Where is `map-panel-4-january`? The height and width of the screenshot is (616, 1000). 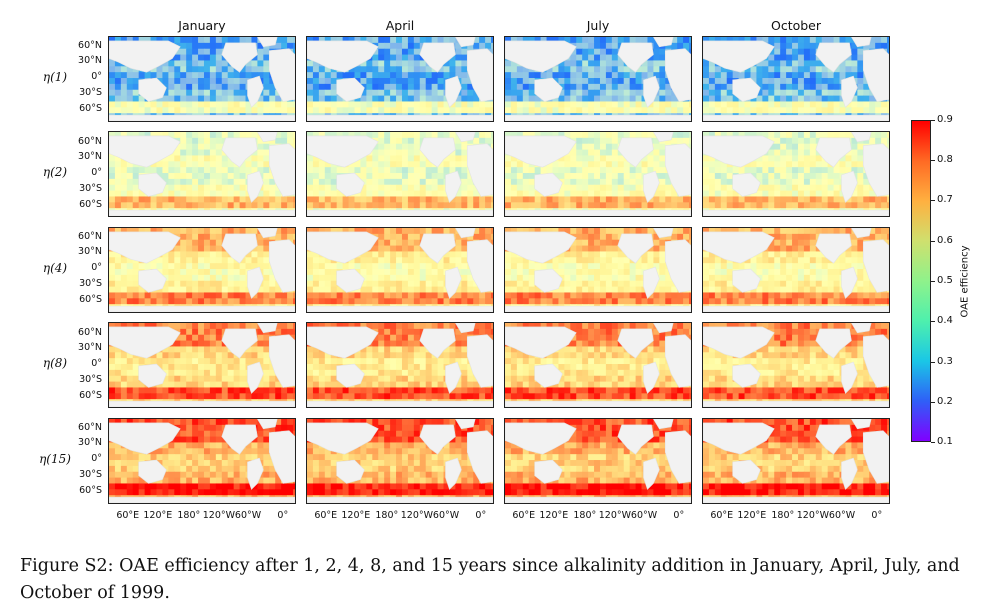 map-panel-4-january is located at coordinates (202, 270).